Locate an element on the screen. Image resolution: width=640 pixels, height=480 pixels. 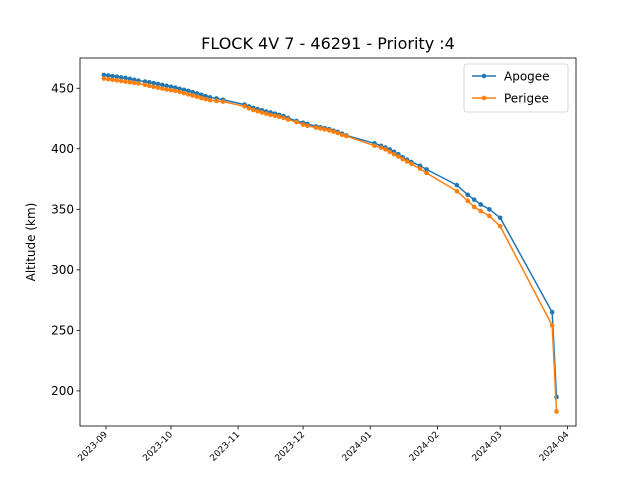
chart-title: FLOCK 4V 7 - 46291 - Priority :4 is located at coordinates (328, 43).